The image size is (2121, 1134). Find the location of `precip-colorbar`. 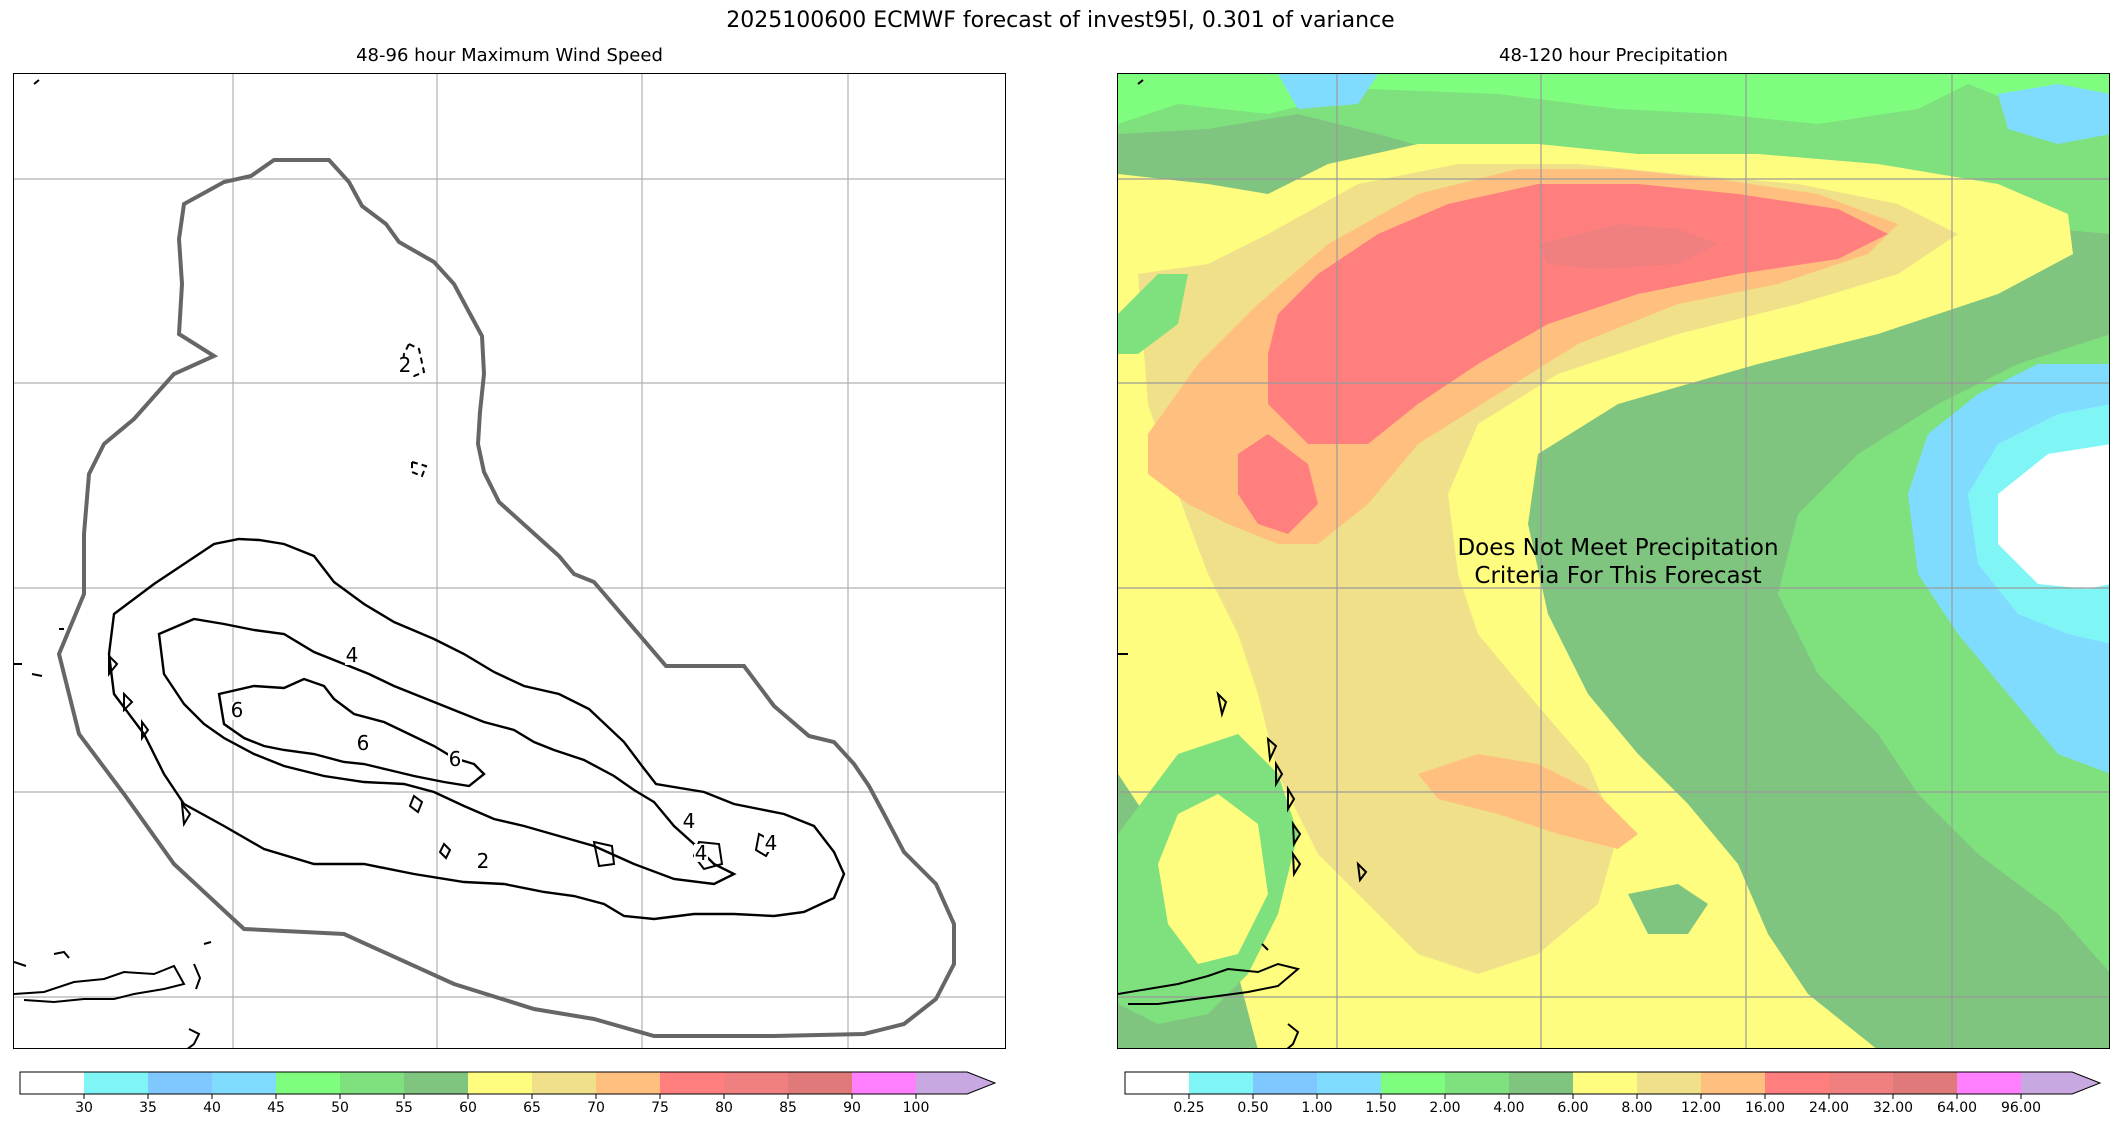

precip-colorbar is located at coordinates (1613, 1085).